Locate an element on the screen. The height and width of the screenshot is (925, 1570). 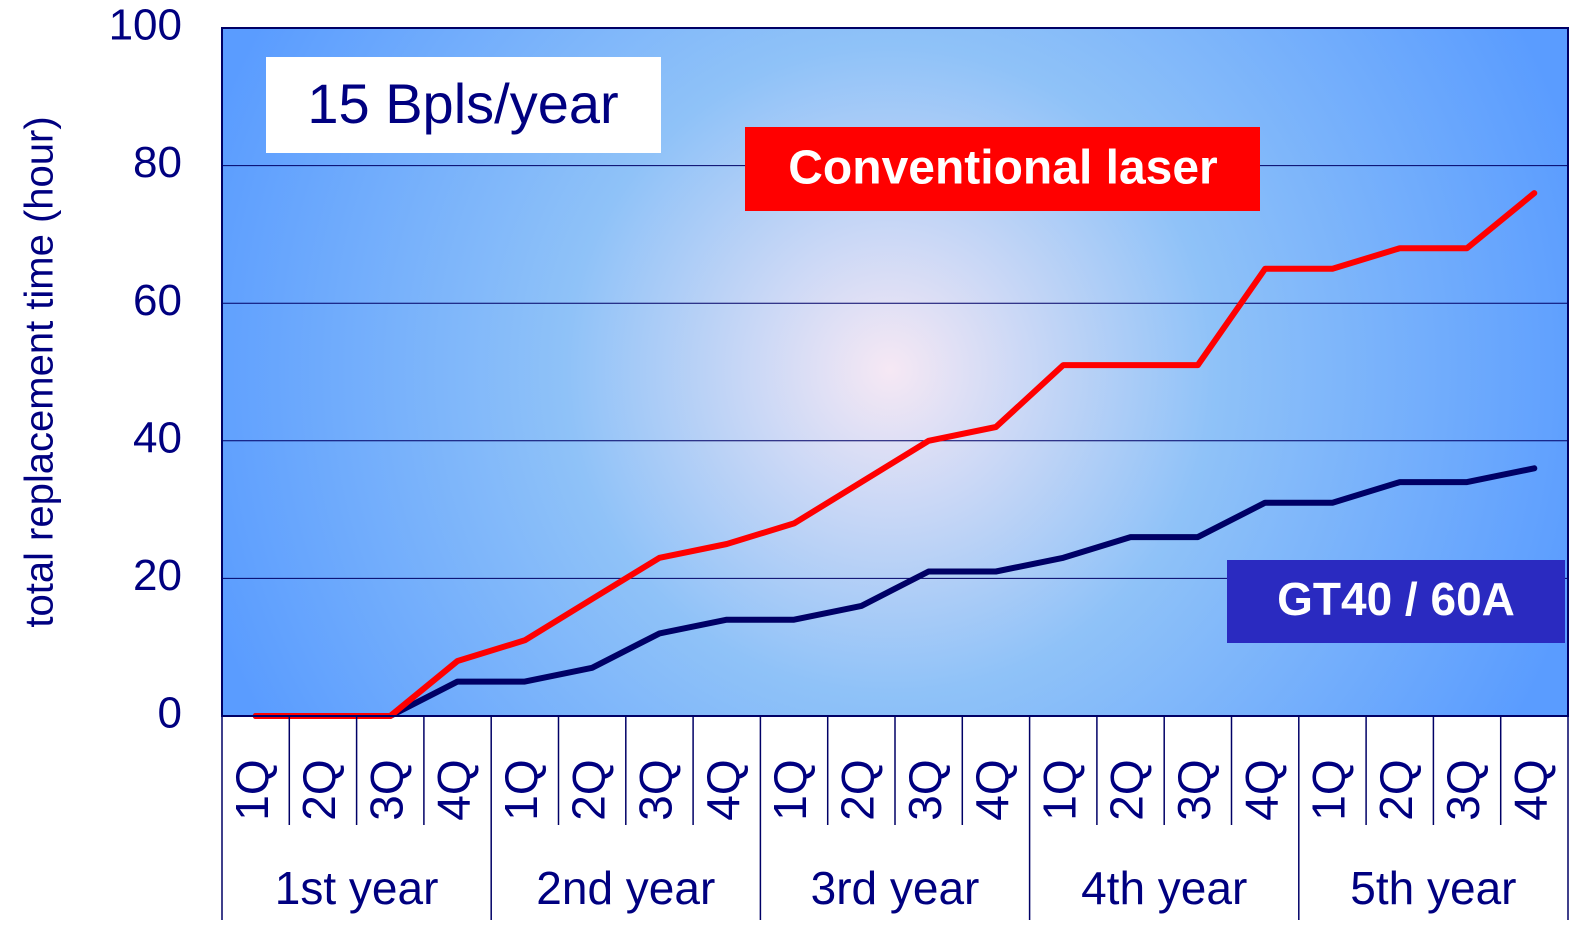
y-tick-label: 40 is located at coordinates (157, 437).